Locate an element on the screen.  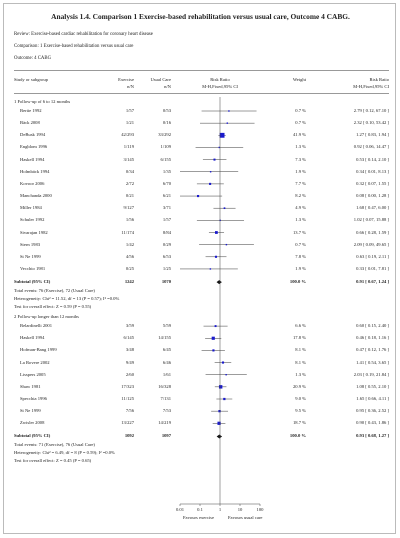
study-name: Shaw 1981 is located at coordinates (30, 386).